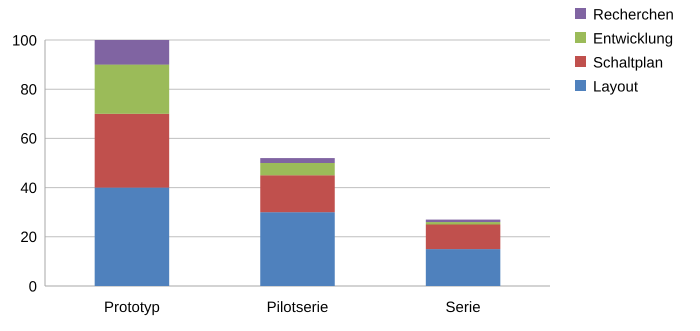 The image size is (700, 331). What do you see at coordinates (24, 41) in the screenshot?
I see `y-tick-label: 100` at bounding box center [24, 41].